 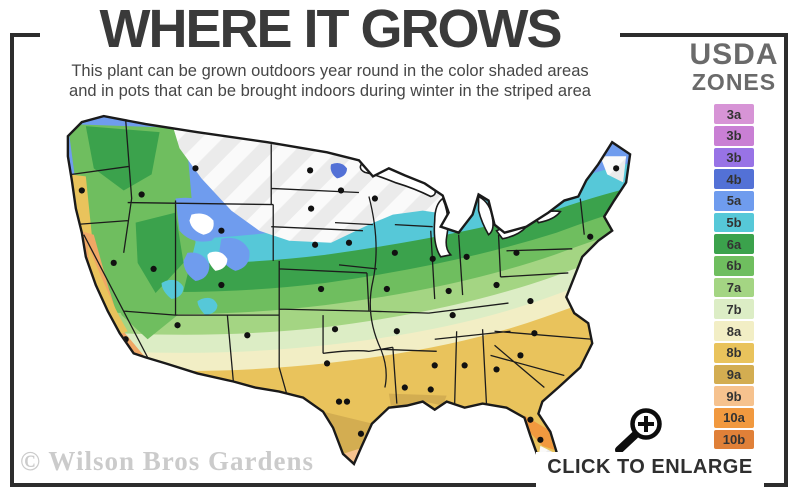 What do you see at coordinates (627, 442) in the screenshot?
I see `magnifier-handle` at bounding box center [627, 442].